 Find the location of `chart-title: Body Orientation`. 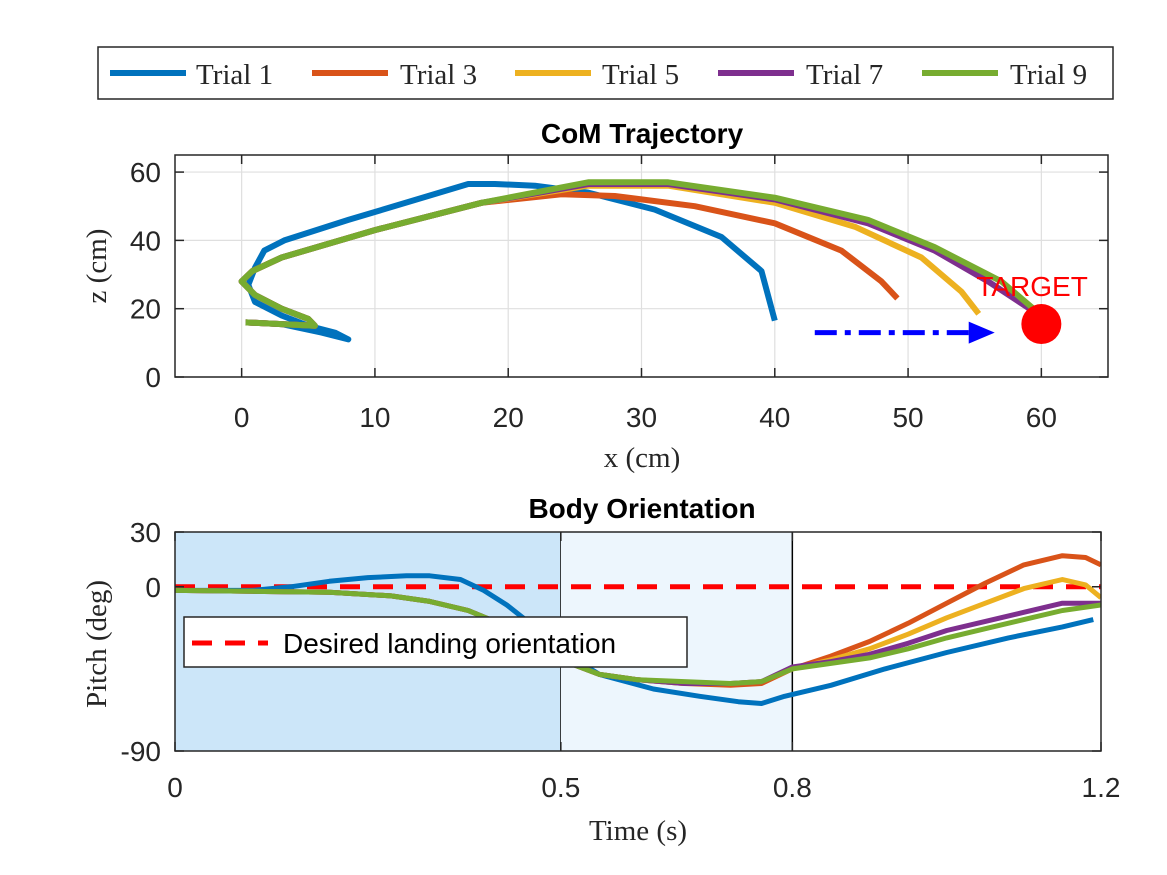

chart-title: Body Orientation is located at coordinates (641, 508).